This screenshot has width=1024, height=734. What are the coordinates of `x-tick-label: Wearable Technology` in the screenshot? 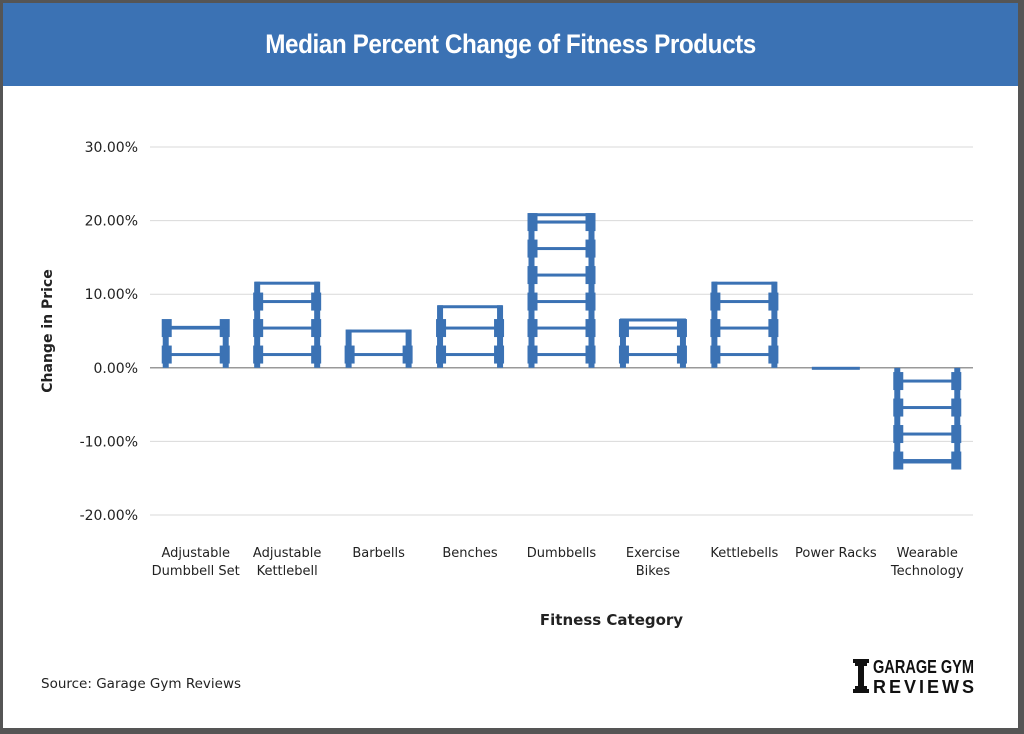 It's located at (927, 562).